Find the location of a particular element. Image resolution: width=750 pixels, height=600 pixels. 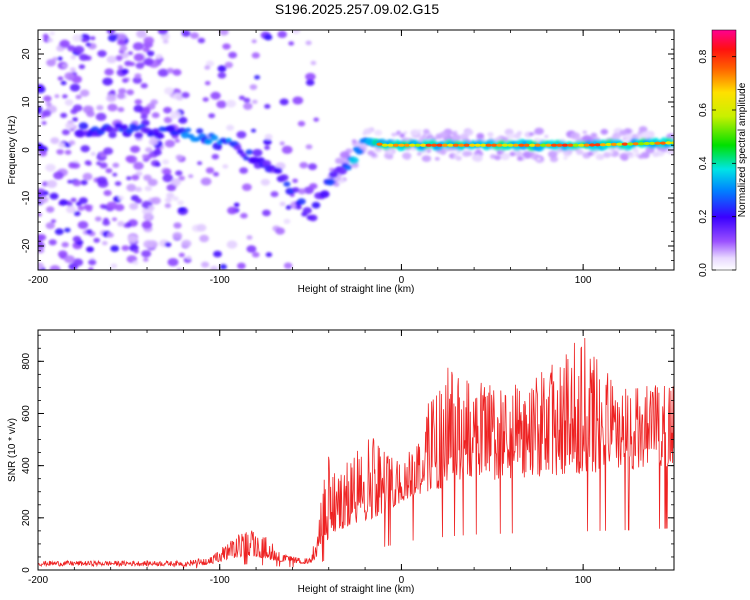

x-tick-label: 0 is located at coordinates (402, 580).